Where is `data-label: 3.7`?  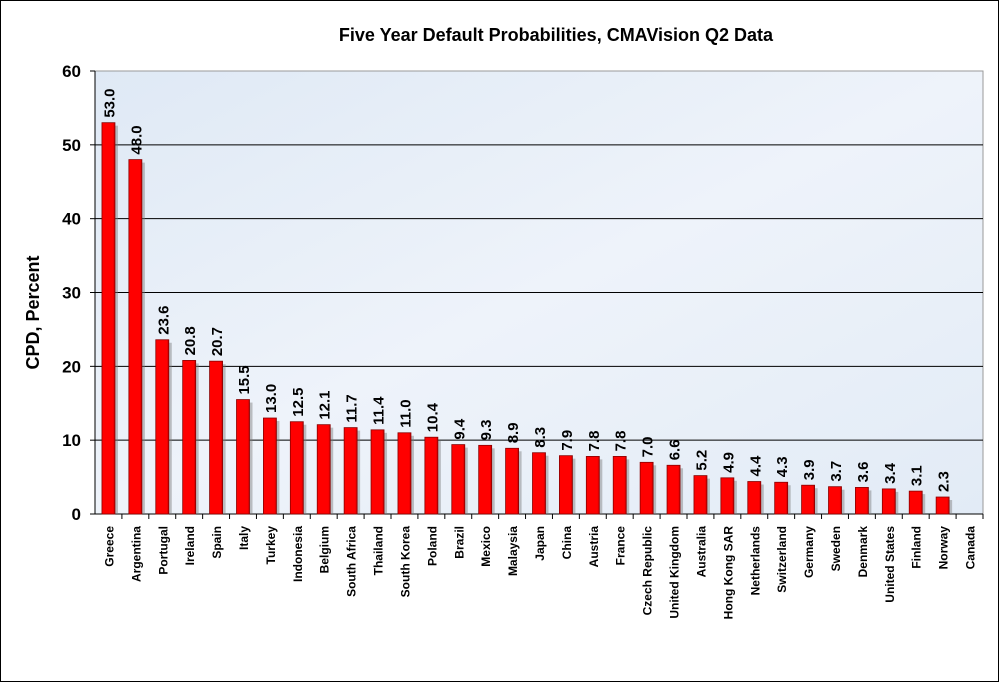 data-label: 3.7 is located at coordinates (836, 471).